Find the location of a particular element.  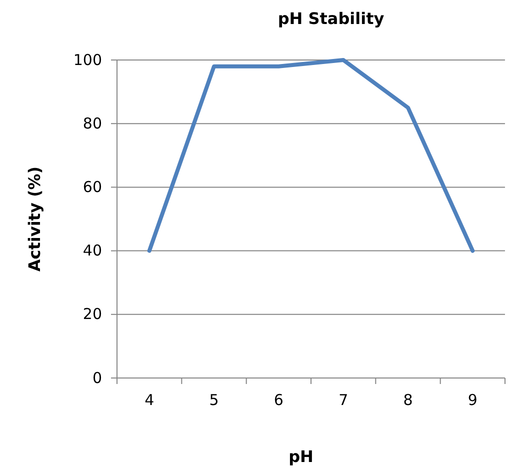

x-tick-label: 4 is located at coordinates (149, 400).